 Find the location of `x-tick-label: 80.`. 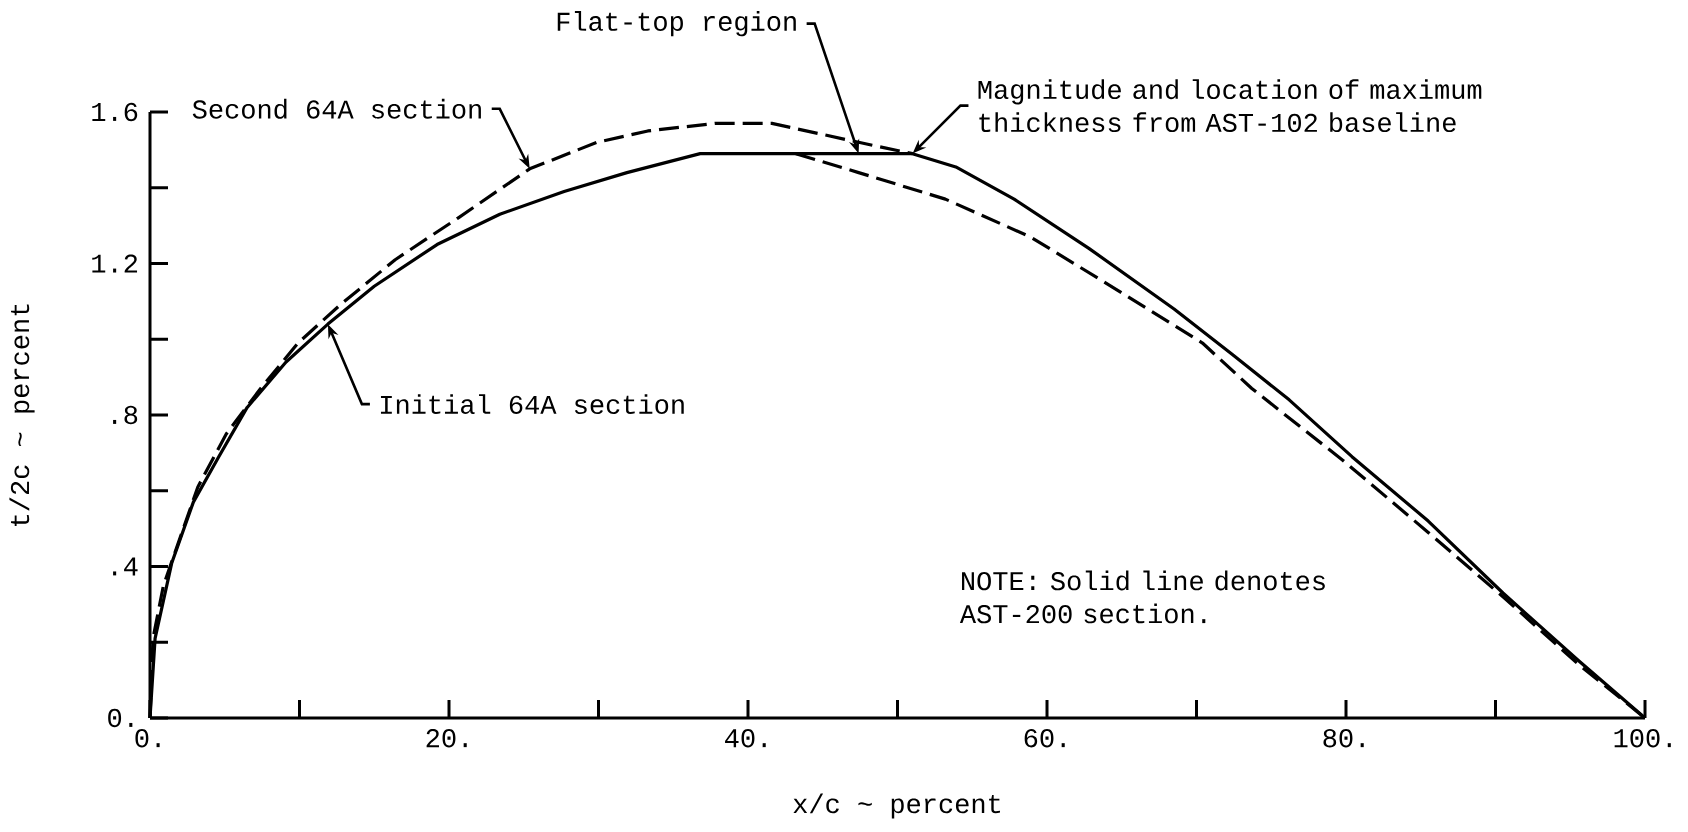

x-tick-label: 80. is located at coordinates (1343, 738).